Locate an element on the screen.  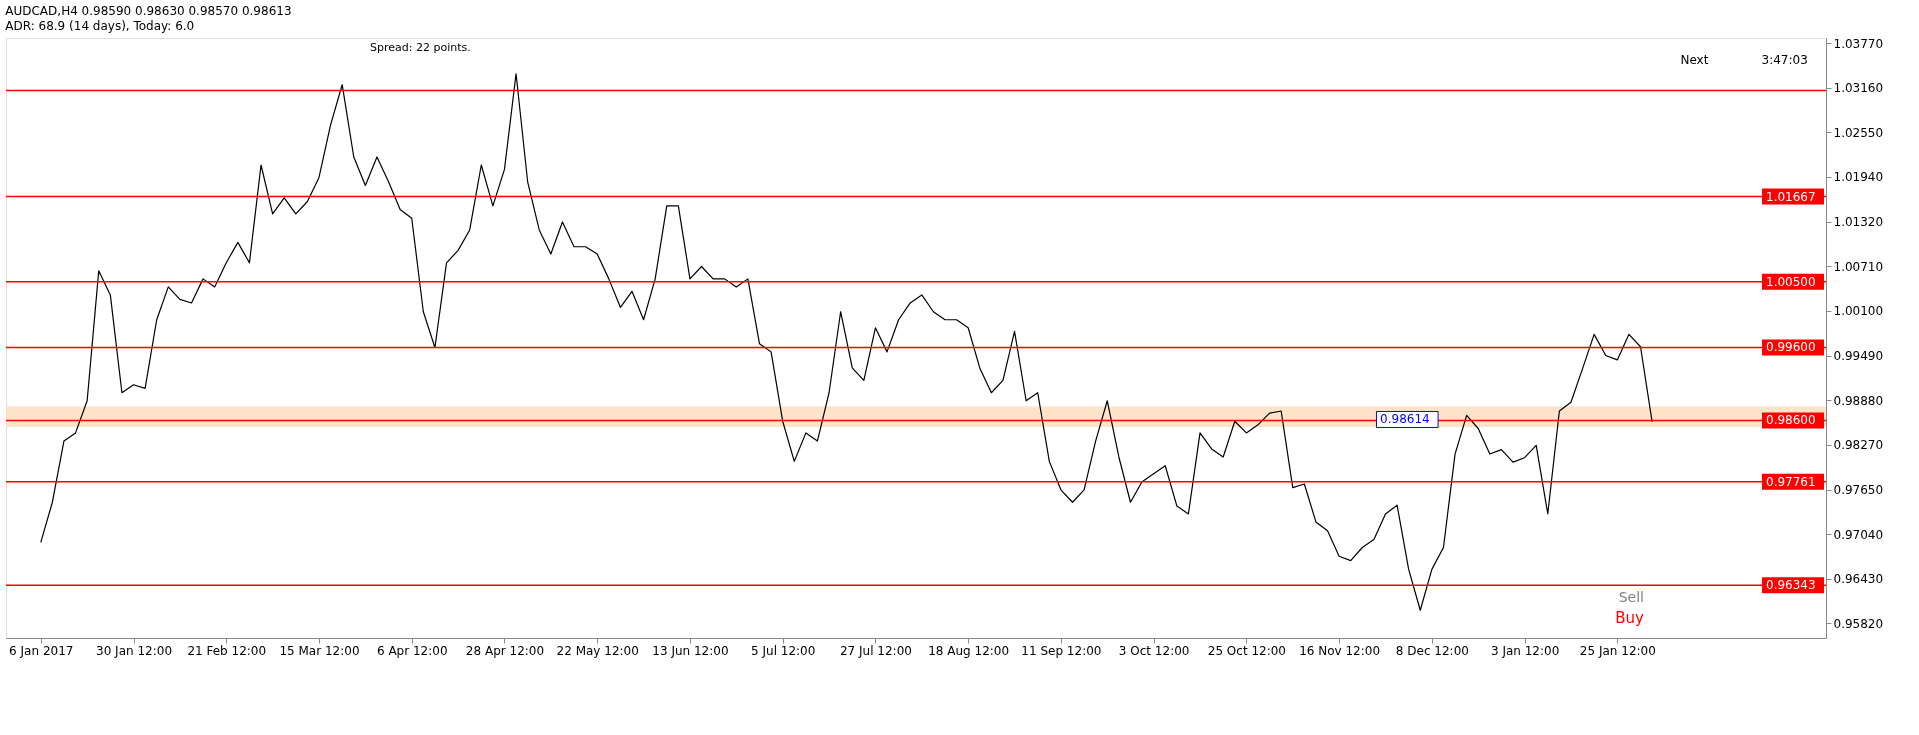
x-tick-label: 21 Feb 12:00 is located at coordinates (227, 650).